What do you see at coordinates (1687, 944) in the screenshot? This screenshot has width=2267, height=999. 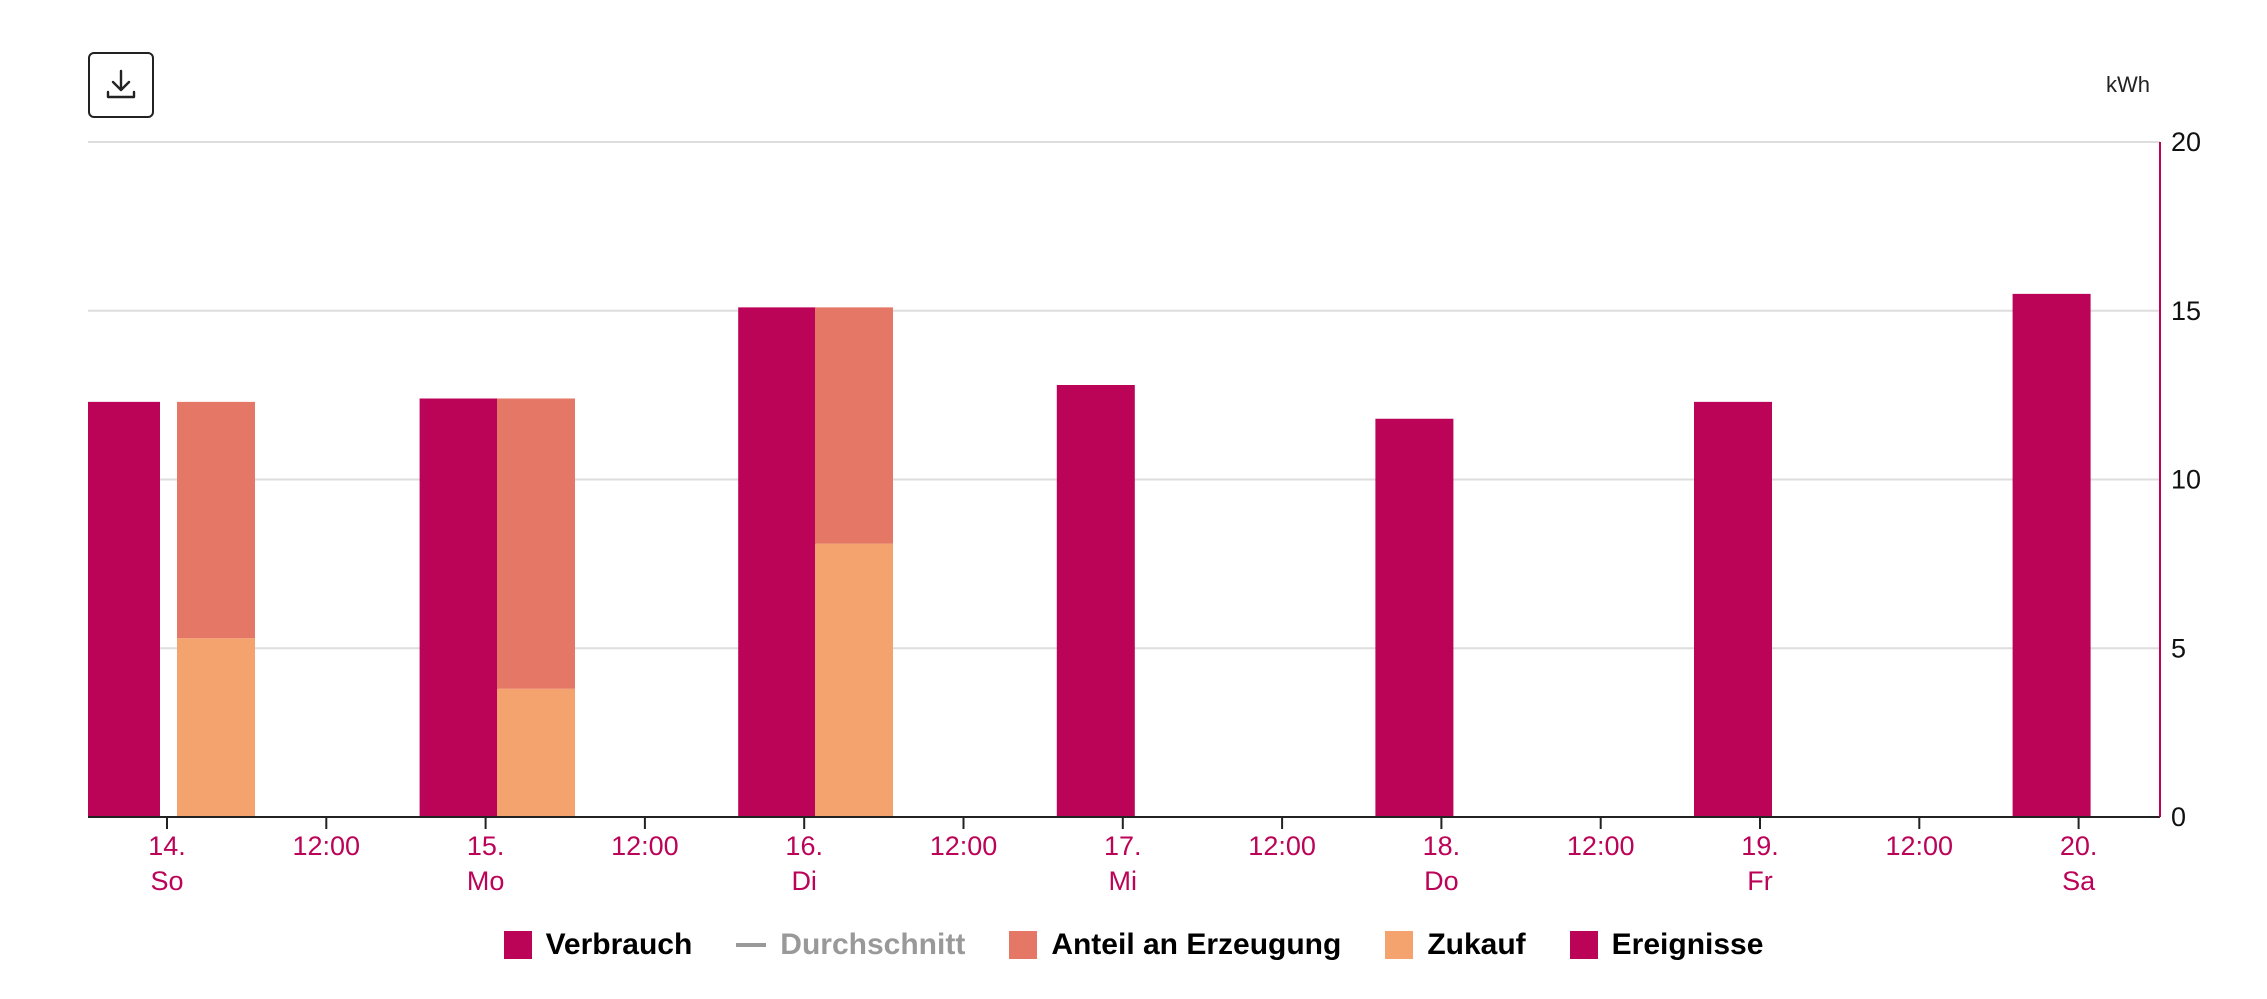 I see `legend-label: Ereignisse` at bounding box center [1687, 944].